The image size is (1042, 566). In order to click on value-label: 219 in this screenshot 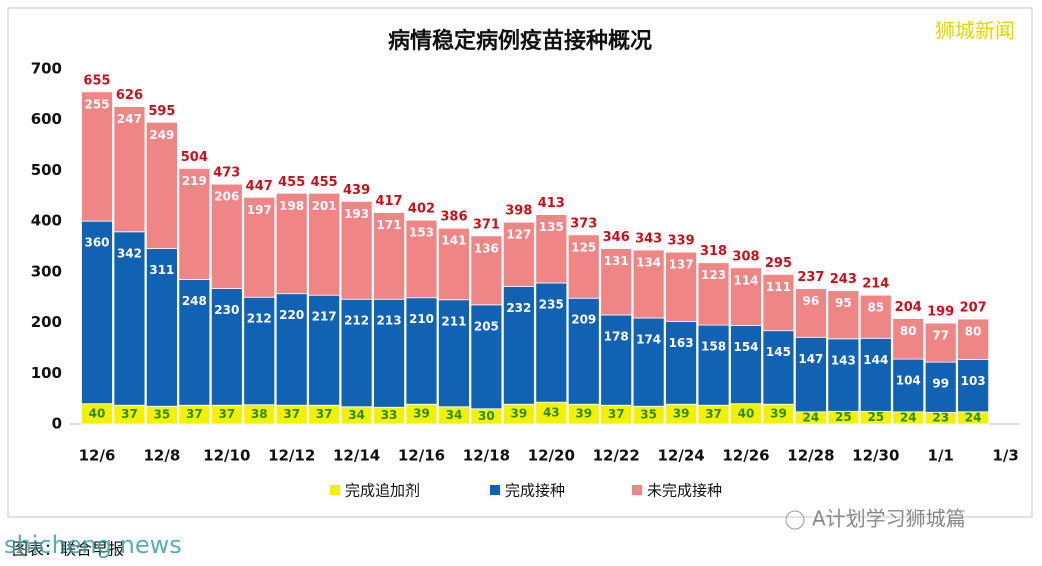, I will do `click(194, 181)`.